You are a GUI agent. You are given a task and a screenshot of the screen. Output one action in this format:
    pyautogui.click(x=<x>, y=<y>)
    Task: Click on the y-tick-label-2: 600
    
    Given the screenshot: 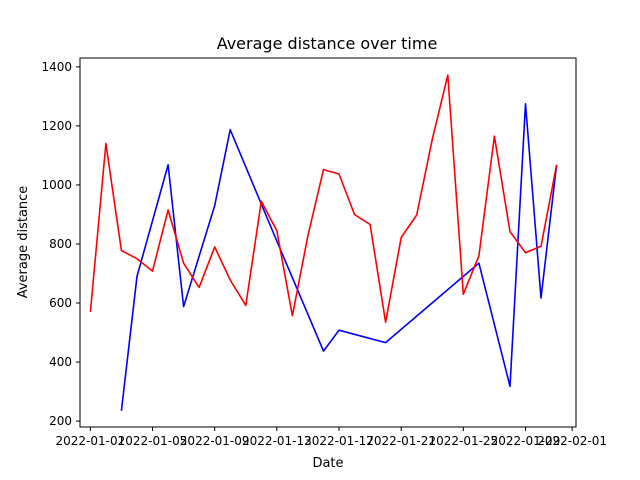 What is the action you would take?
    pyautogui.click(x=60, y=303)
    